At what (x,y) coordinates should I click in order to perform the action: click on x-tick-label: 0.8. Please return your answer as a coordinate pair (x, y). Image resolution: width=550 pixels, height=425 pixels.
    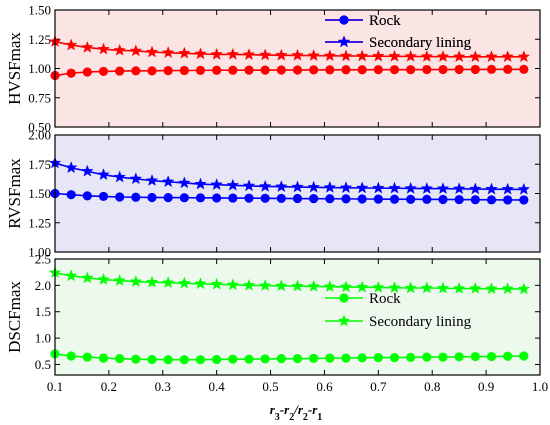
    Looking at the image, I should click on (432, 386).